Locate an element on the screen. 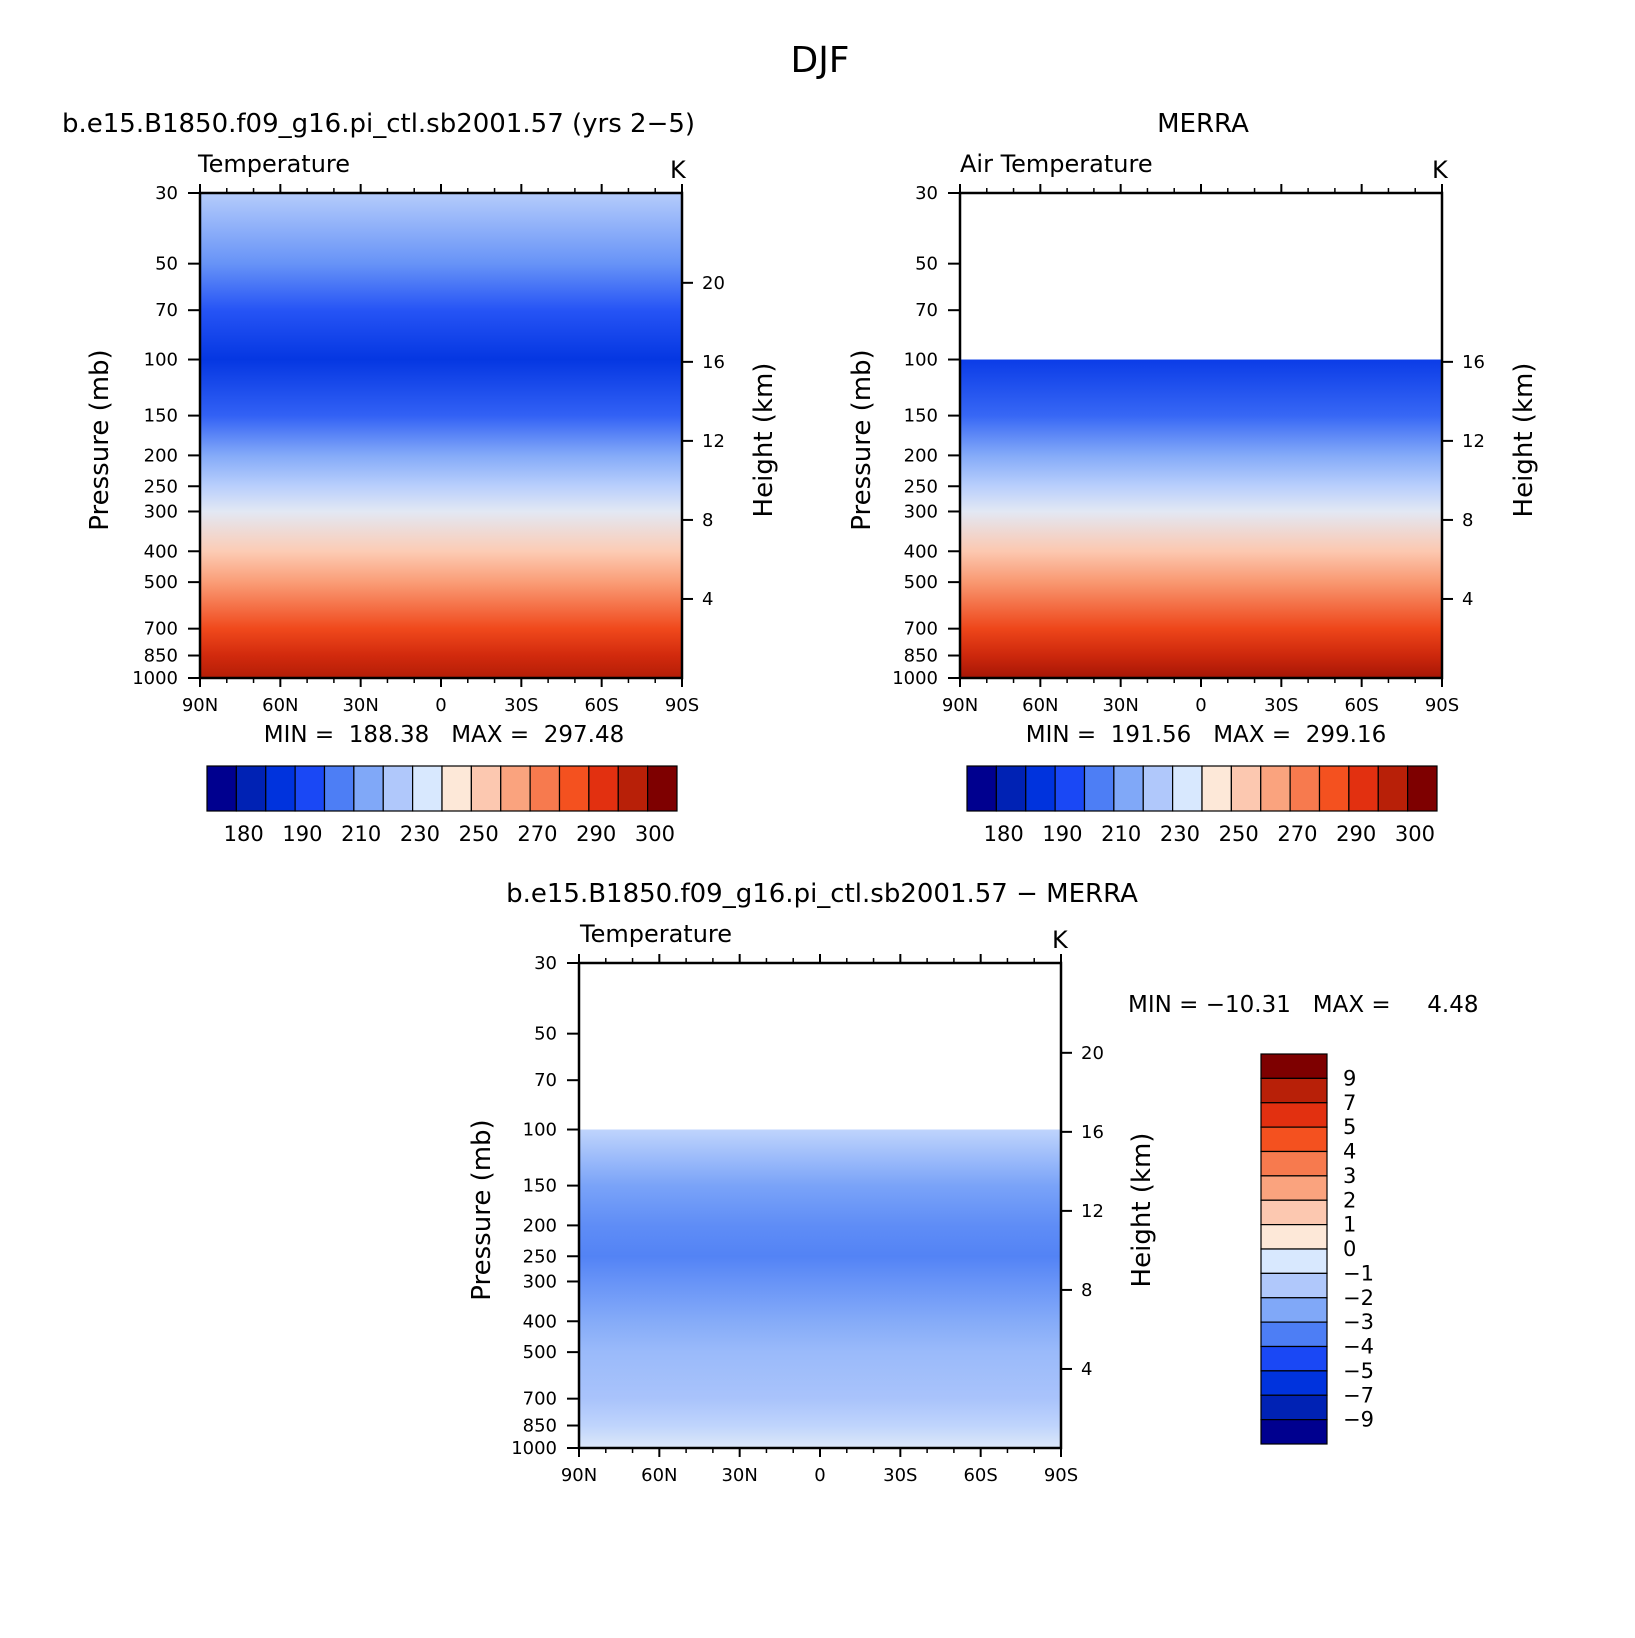 The height and width of the screenshot is (1638, 1635). figure-title: DJF is located at coordinates (819, 60).